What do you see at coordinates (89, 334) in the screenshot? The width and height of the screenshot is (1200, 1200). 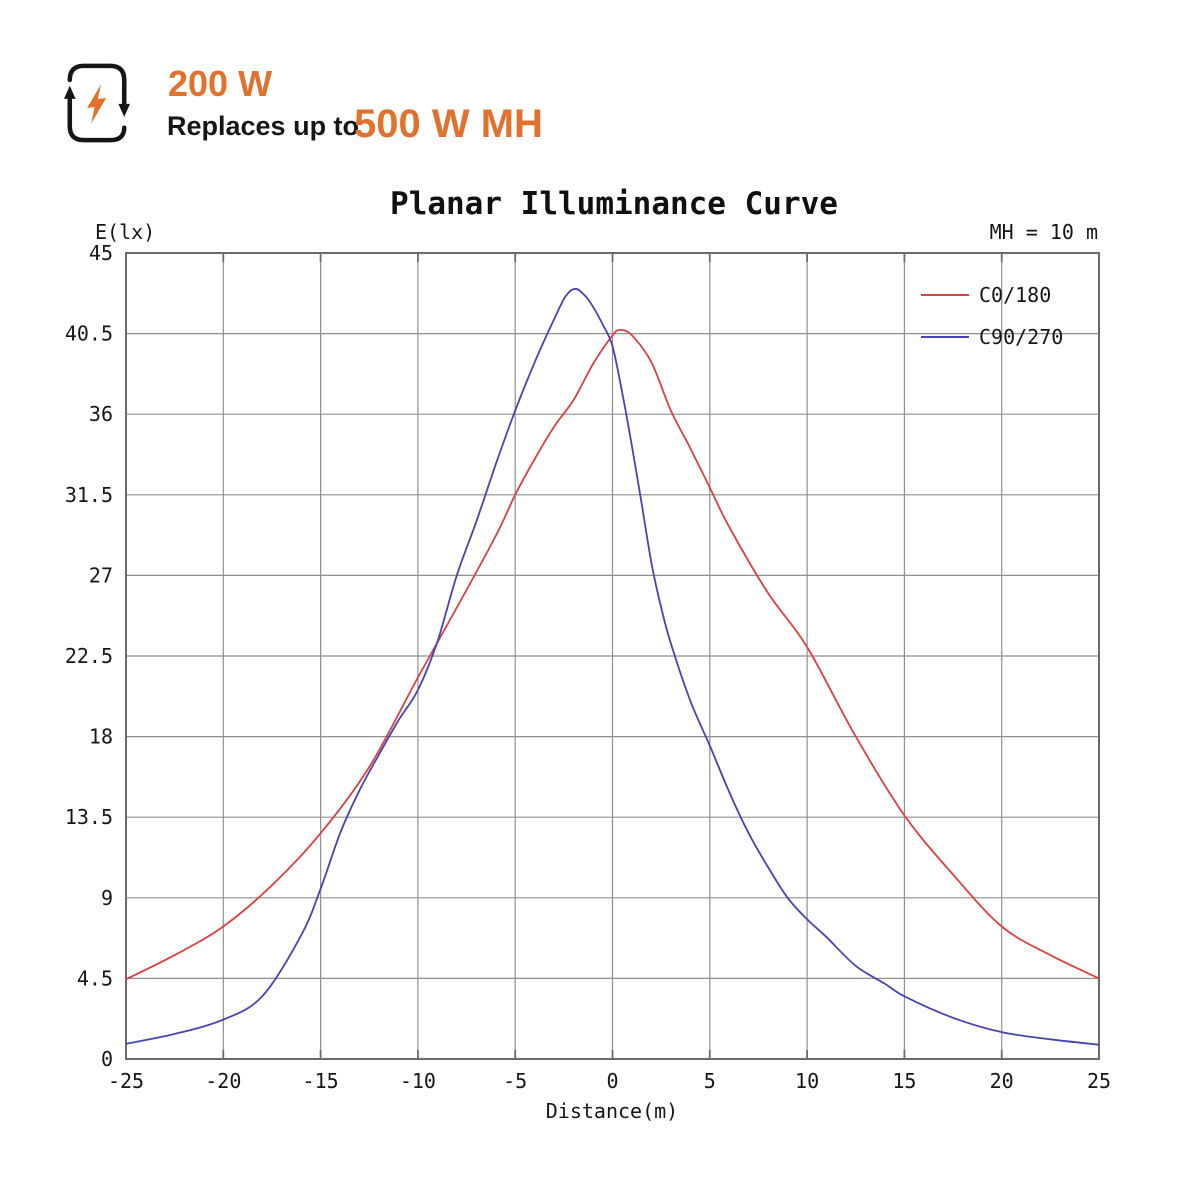 I see `y-tick-label: 40.5` at bounding box center [89, 334].